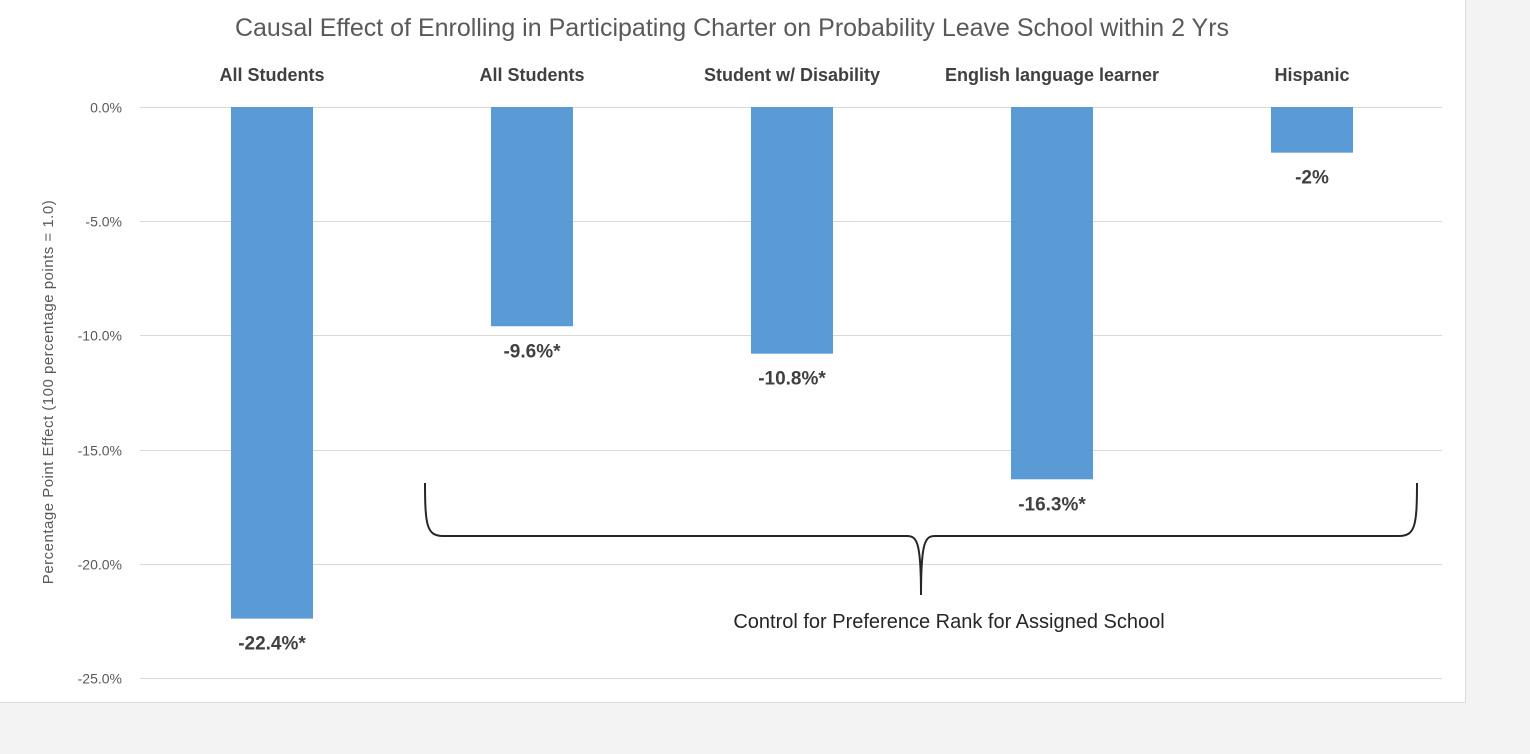  I want to click on data-label: -2%, so click(1312, 178).